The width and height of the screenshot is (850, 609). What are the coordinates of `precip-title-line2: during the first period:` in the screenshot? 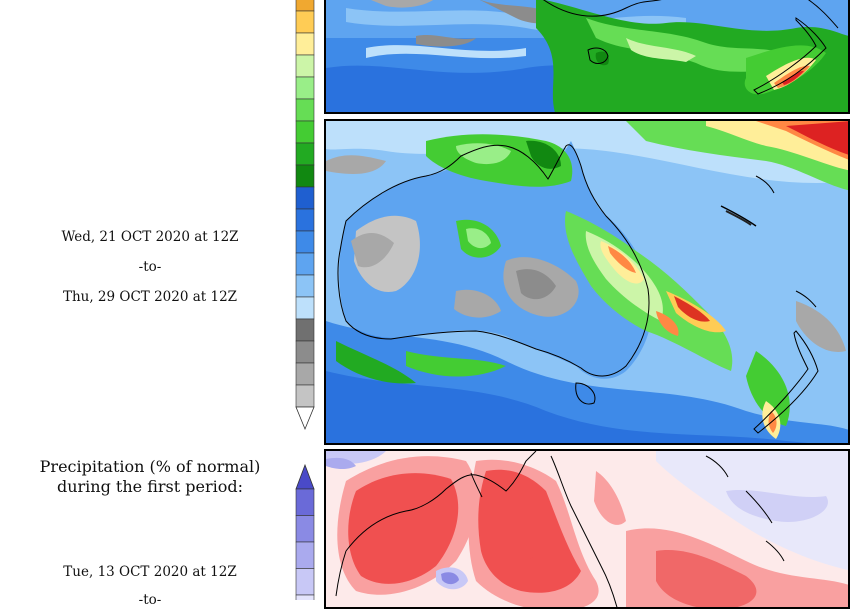 It's located at (150, 487).